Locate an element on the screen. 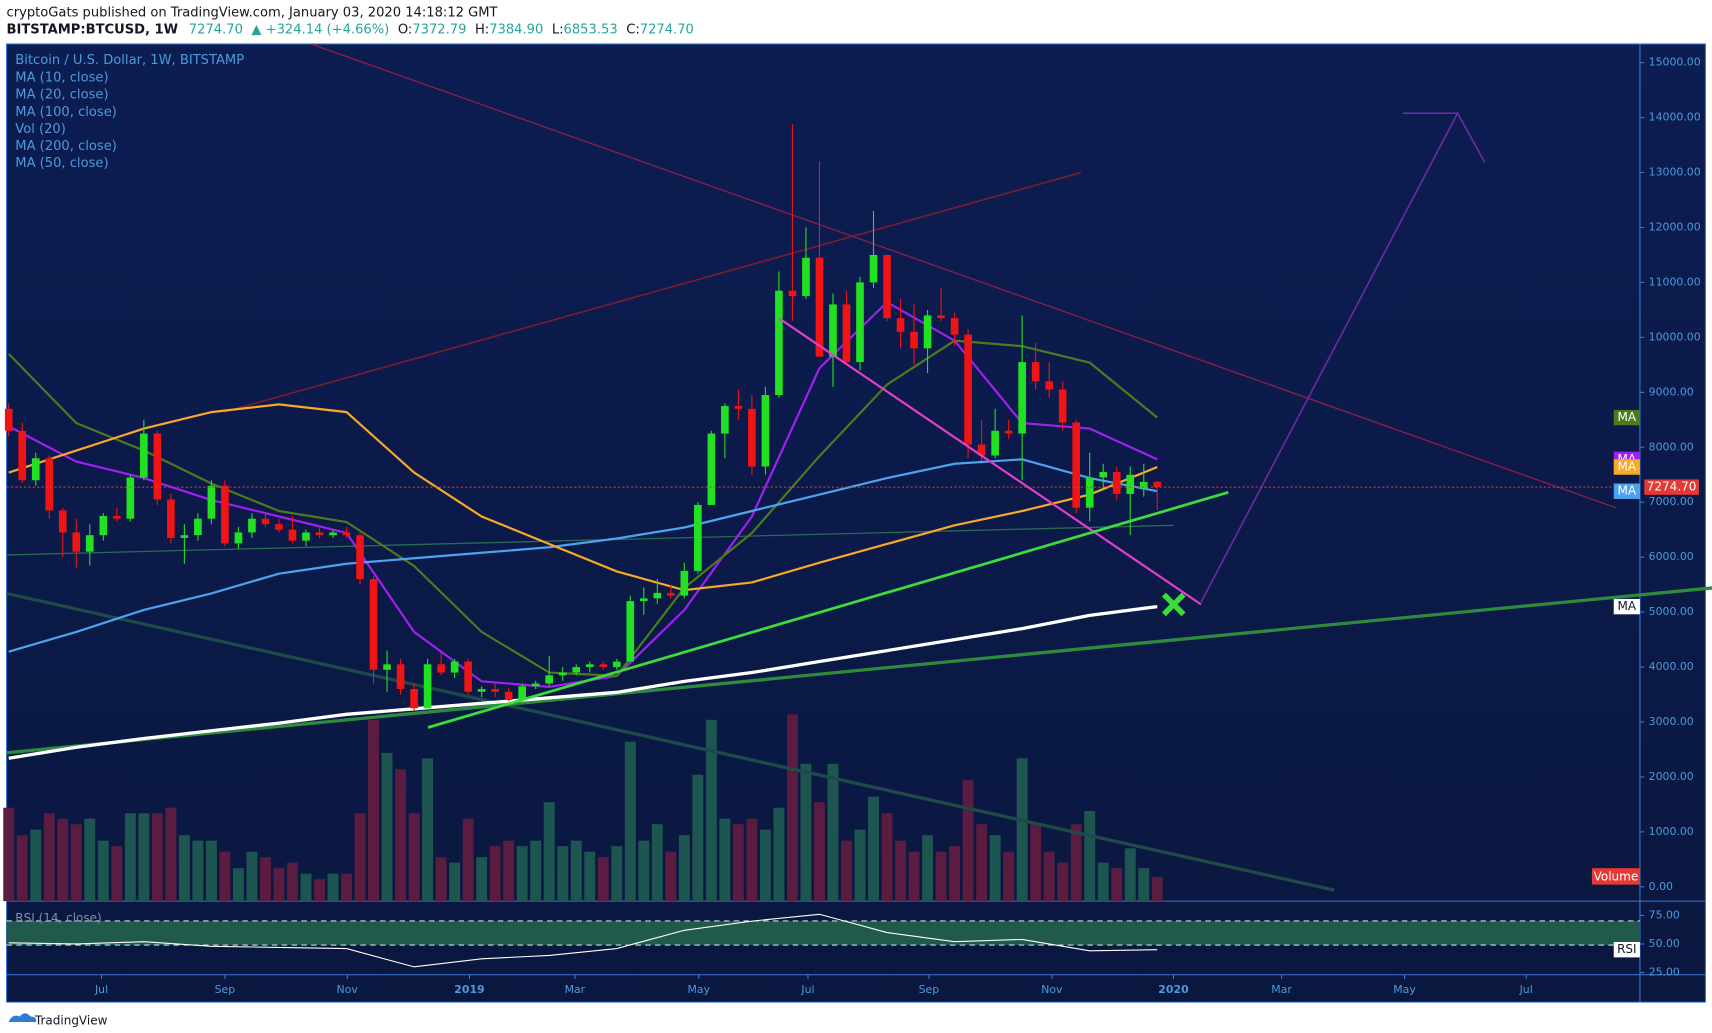 The image size is (1712, 1033). y-tick-label: 11000.00 is located at coordinates (1675, 281).